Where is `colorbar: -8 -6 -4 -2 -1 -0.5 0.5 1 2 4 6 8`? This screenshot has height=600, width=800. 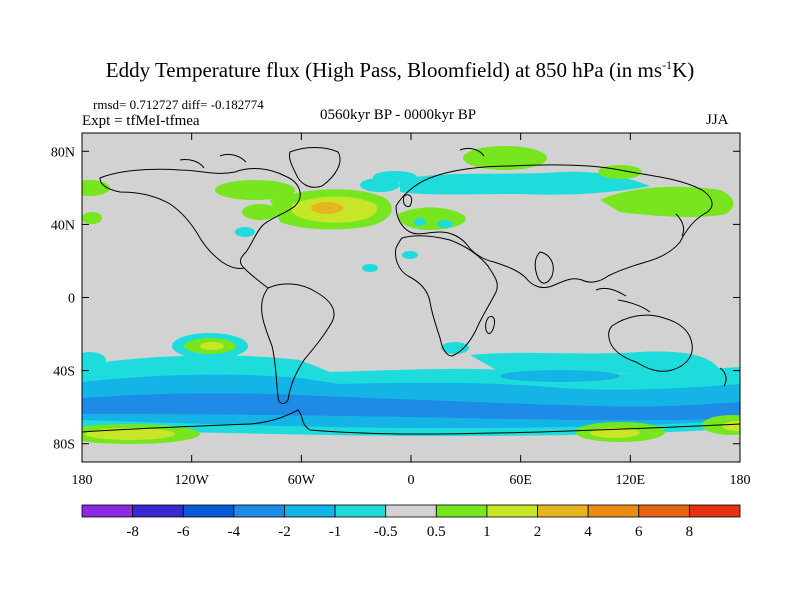 colorbar: -8 -6 -4 -2 -1 -0.5 0.5 1 2 4 6 8 is located at coordinates (411, 522).